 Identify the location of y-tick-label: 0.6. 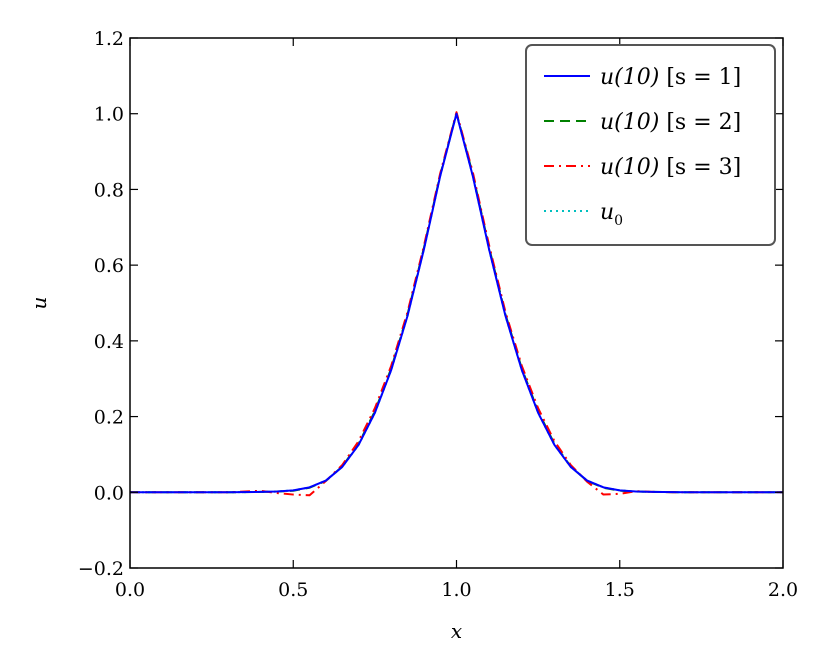
(109, 266).